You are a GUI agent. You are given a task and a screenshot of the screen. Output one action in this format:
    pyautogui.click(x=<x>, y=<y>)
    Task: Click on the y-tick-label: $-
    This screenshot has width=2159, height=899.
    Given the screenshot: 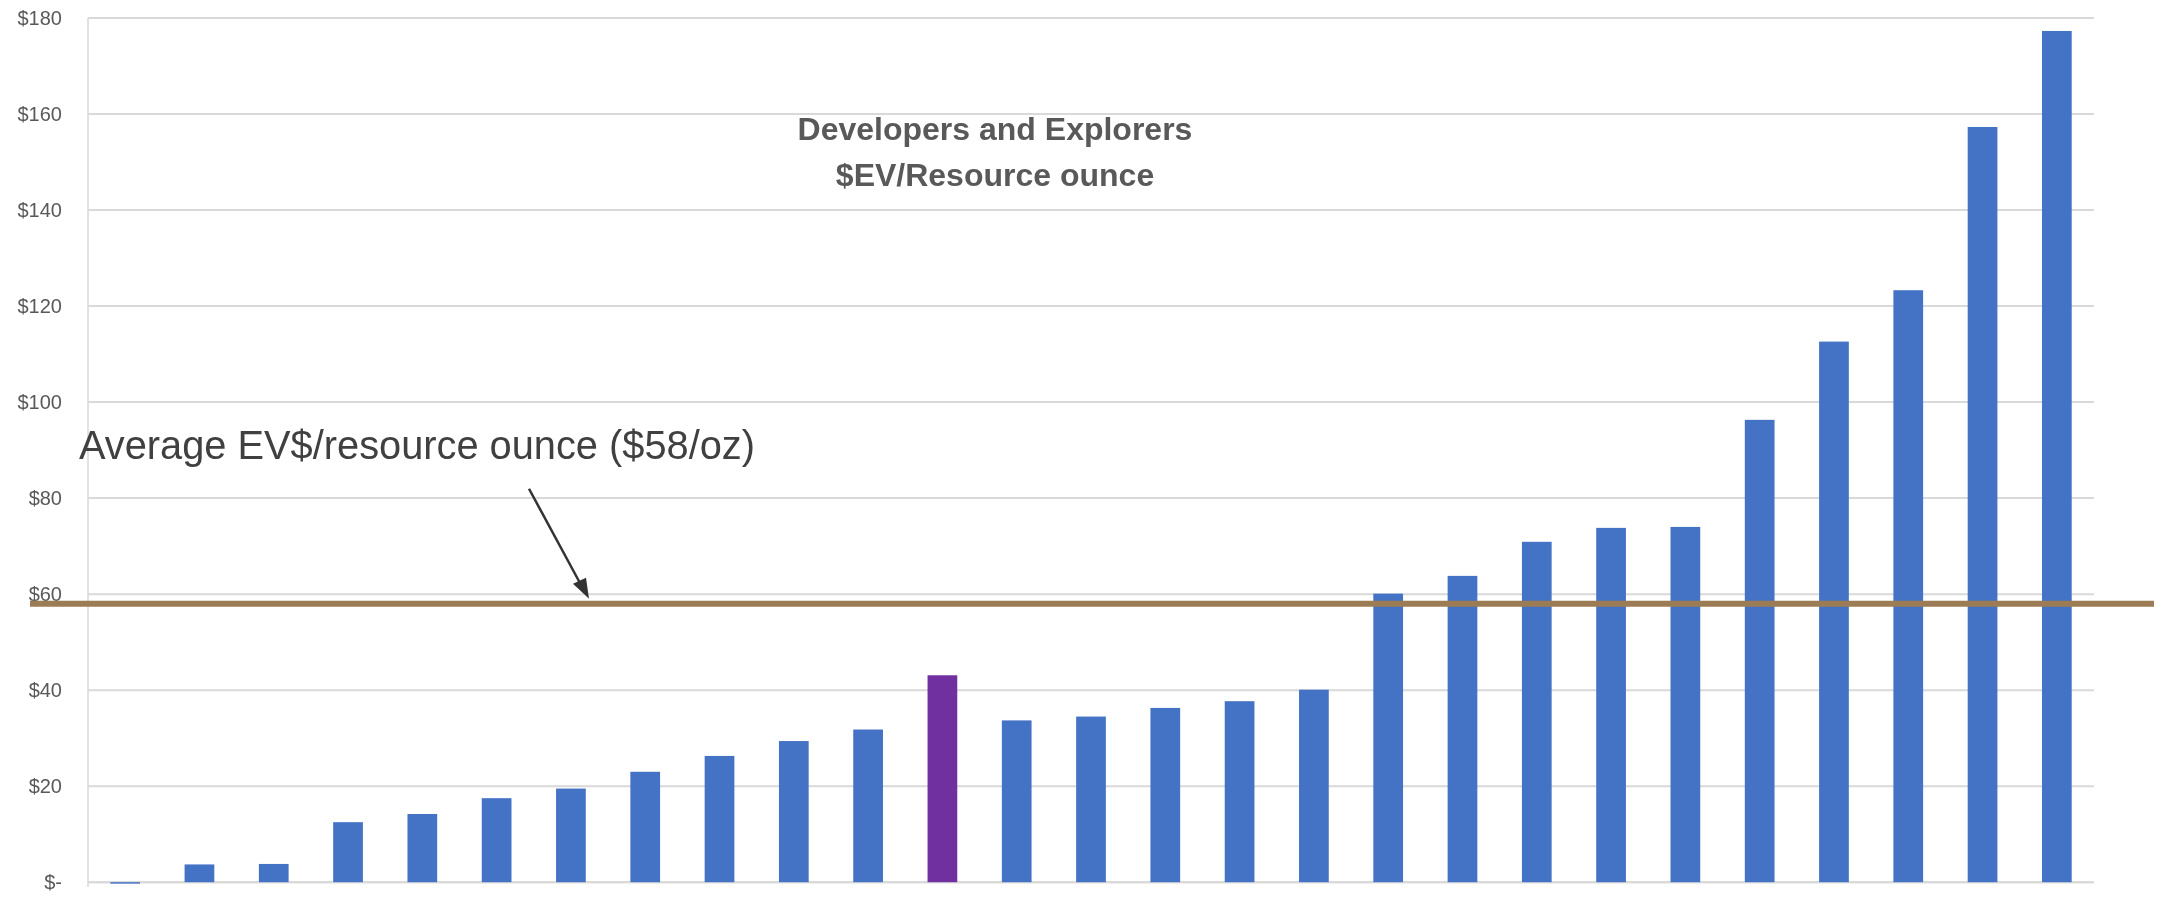 What is the action you would take?
    pyautogui.click(x=53, y=882)
    